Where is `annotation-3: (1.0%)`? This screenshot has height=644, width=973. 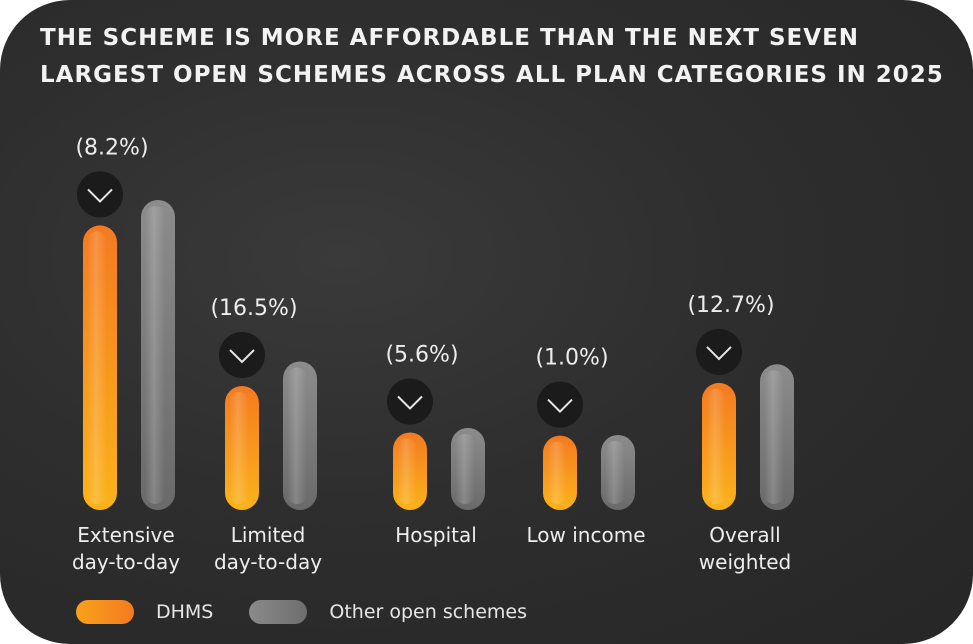
annotation-3: (1.0%) is located at coordinates (571, 358).